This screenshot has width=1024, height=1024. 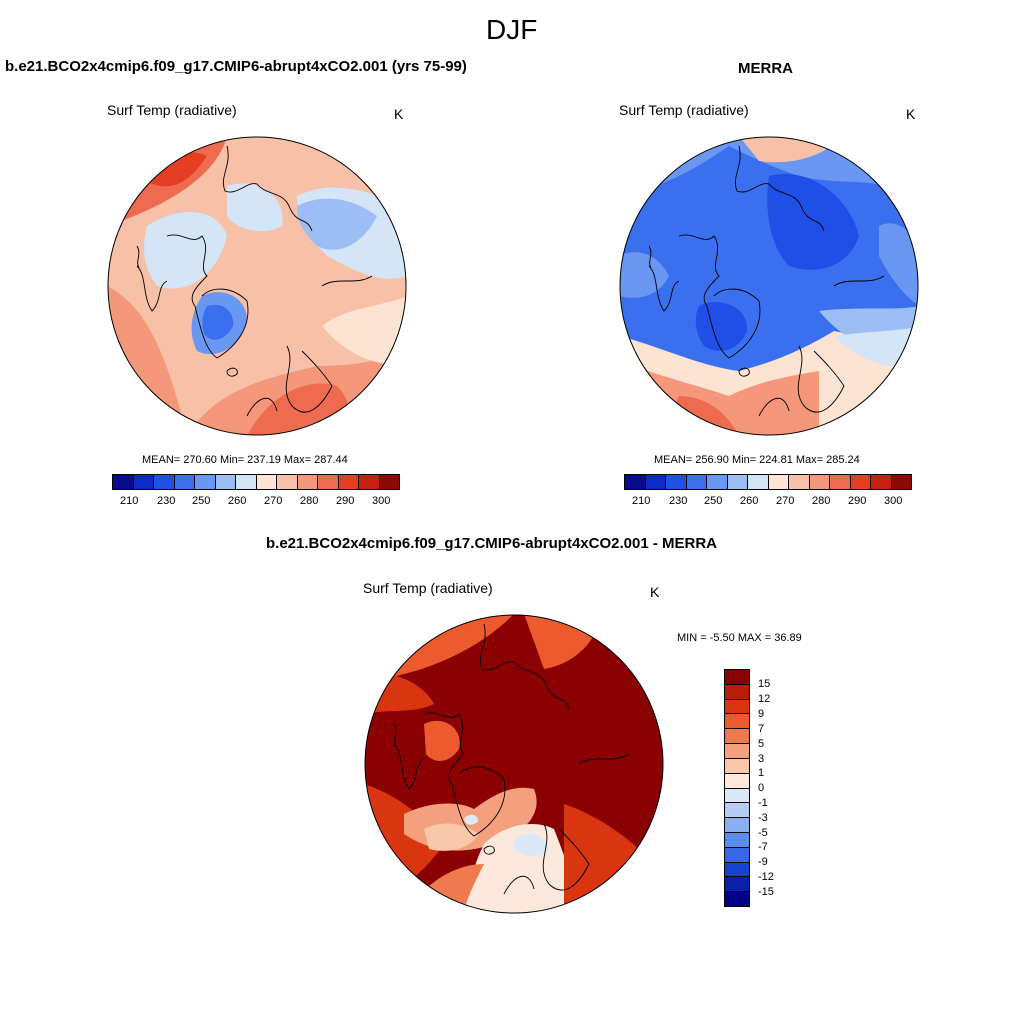 What do you see at coordinates (399, 114) in the screenshot?
I see `panel-1-units-label: K` at bounding box center [399, 114].